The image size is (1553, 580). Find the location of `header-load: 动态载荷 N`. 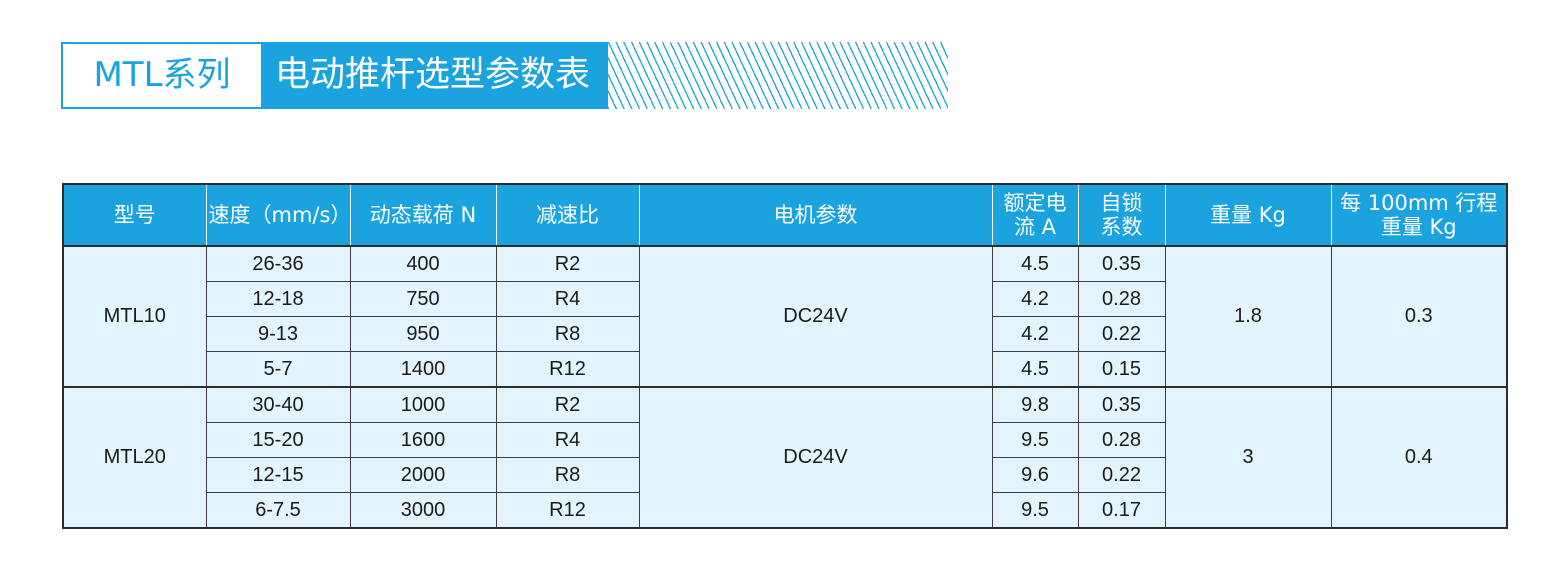

header-load: 动态载荷 N is located at coordinates (422, 215).